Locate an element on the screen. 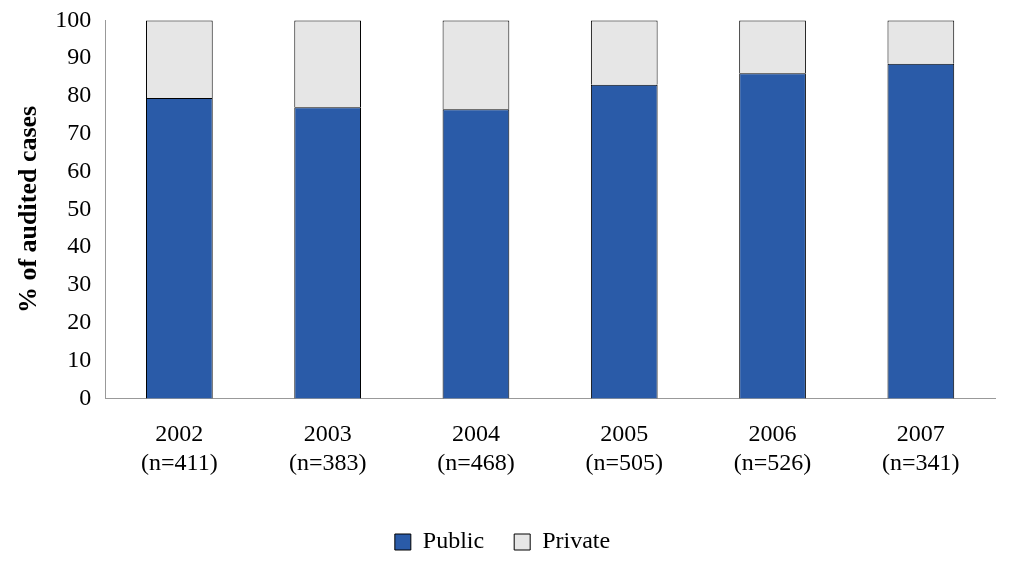 The height and width of the screenshot is (574, 1015). y-tick-label: 100 is located at coordinates (73, 18).